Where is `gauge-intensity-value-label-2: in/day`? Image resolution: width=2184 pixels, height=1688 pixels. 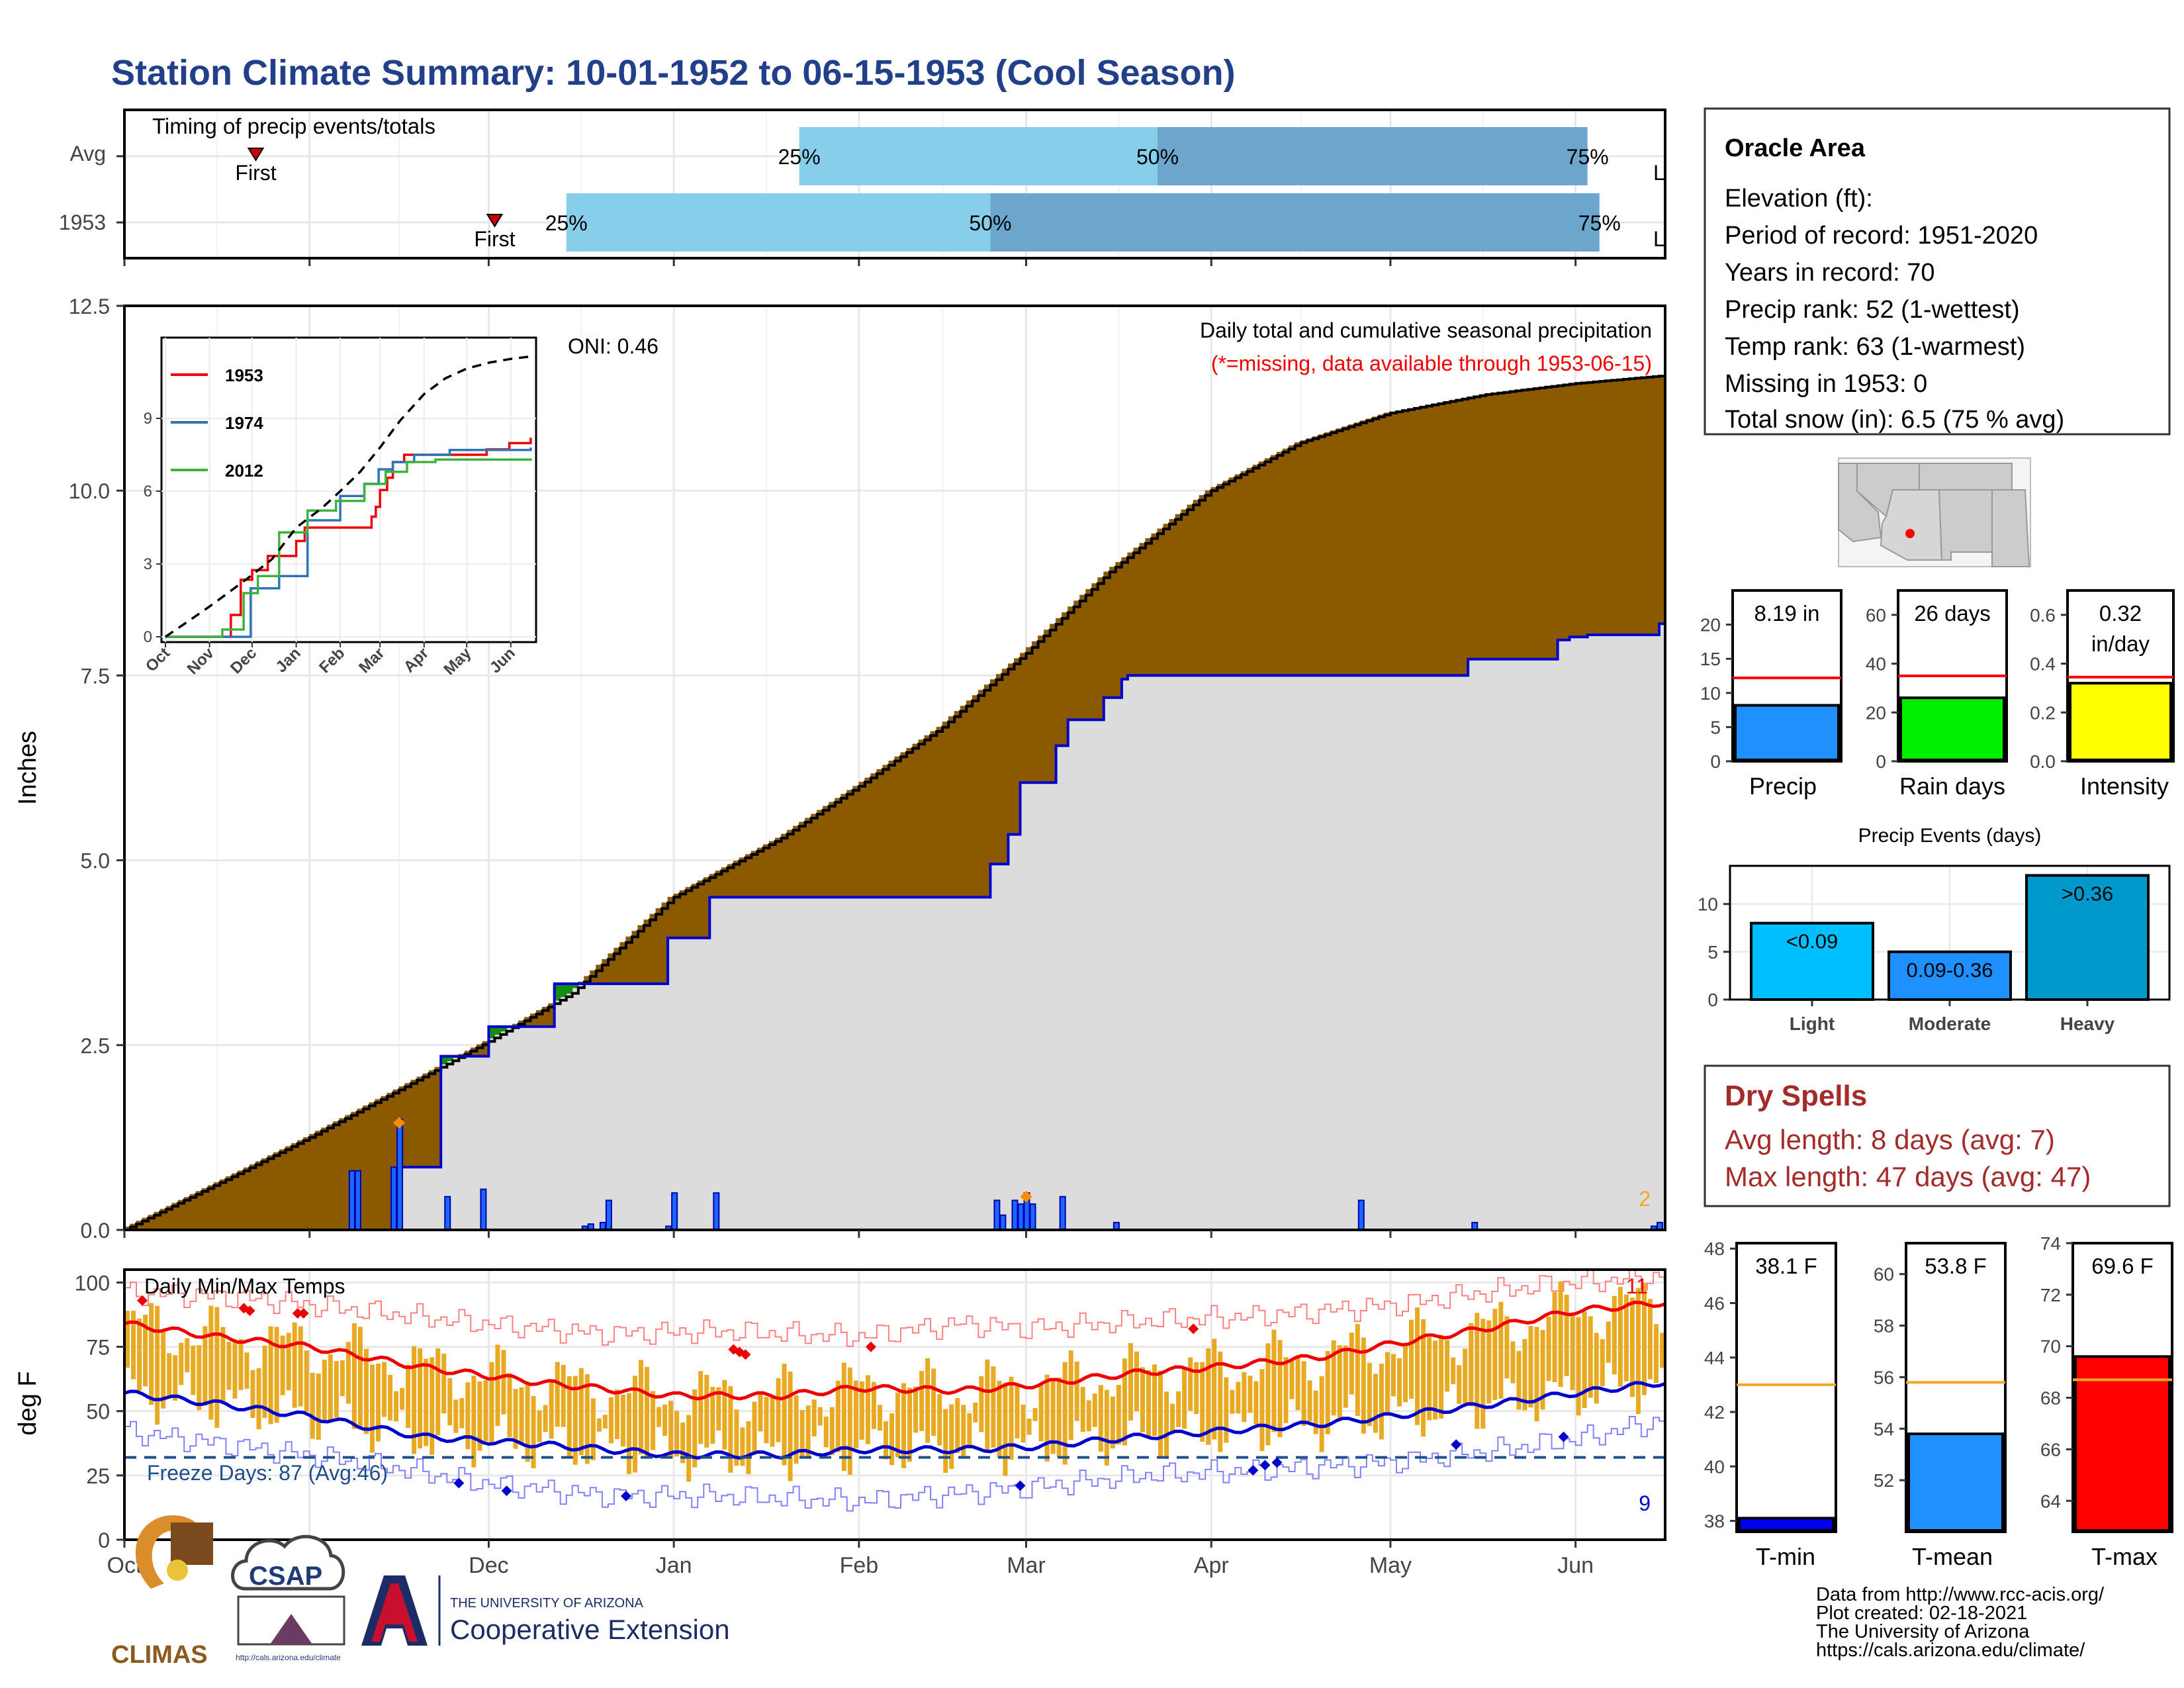
gauge-intensity-value-label-2: in/day is located at coordinates (2120, 644).